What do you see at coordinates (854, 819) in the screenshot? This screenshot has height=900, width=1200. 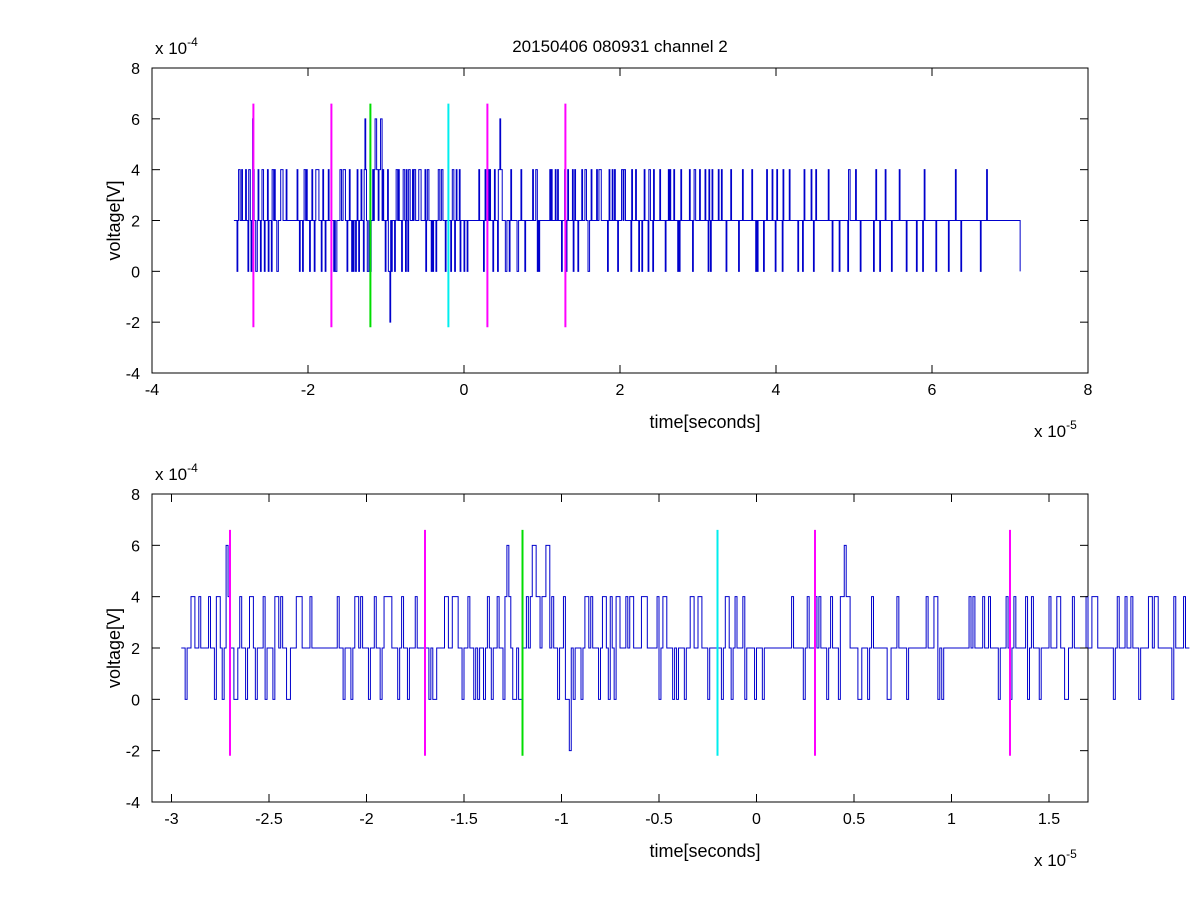 I see `x-tick-label: 0.5` at bounding box center [854, 819].